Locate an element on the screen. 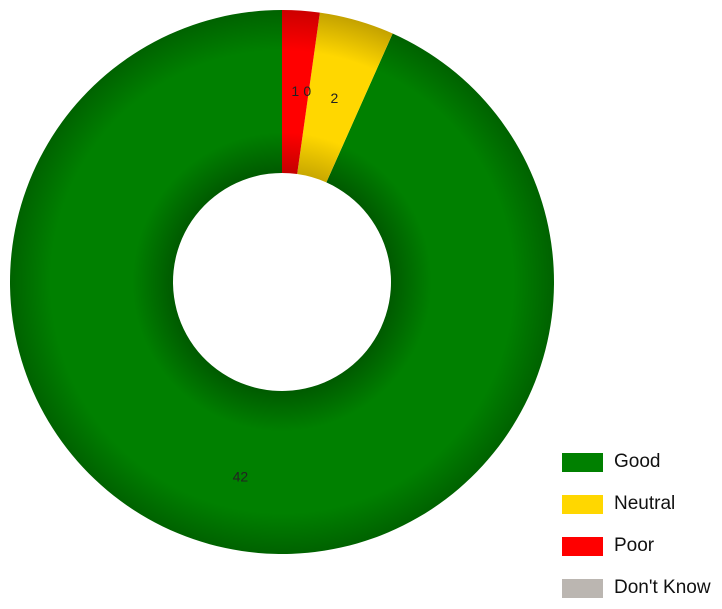 Image resolution: width=722 pixels, height=609 pixels. legend-item-dont-know: Don't Know is located at coordinates (636, 588).